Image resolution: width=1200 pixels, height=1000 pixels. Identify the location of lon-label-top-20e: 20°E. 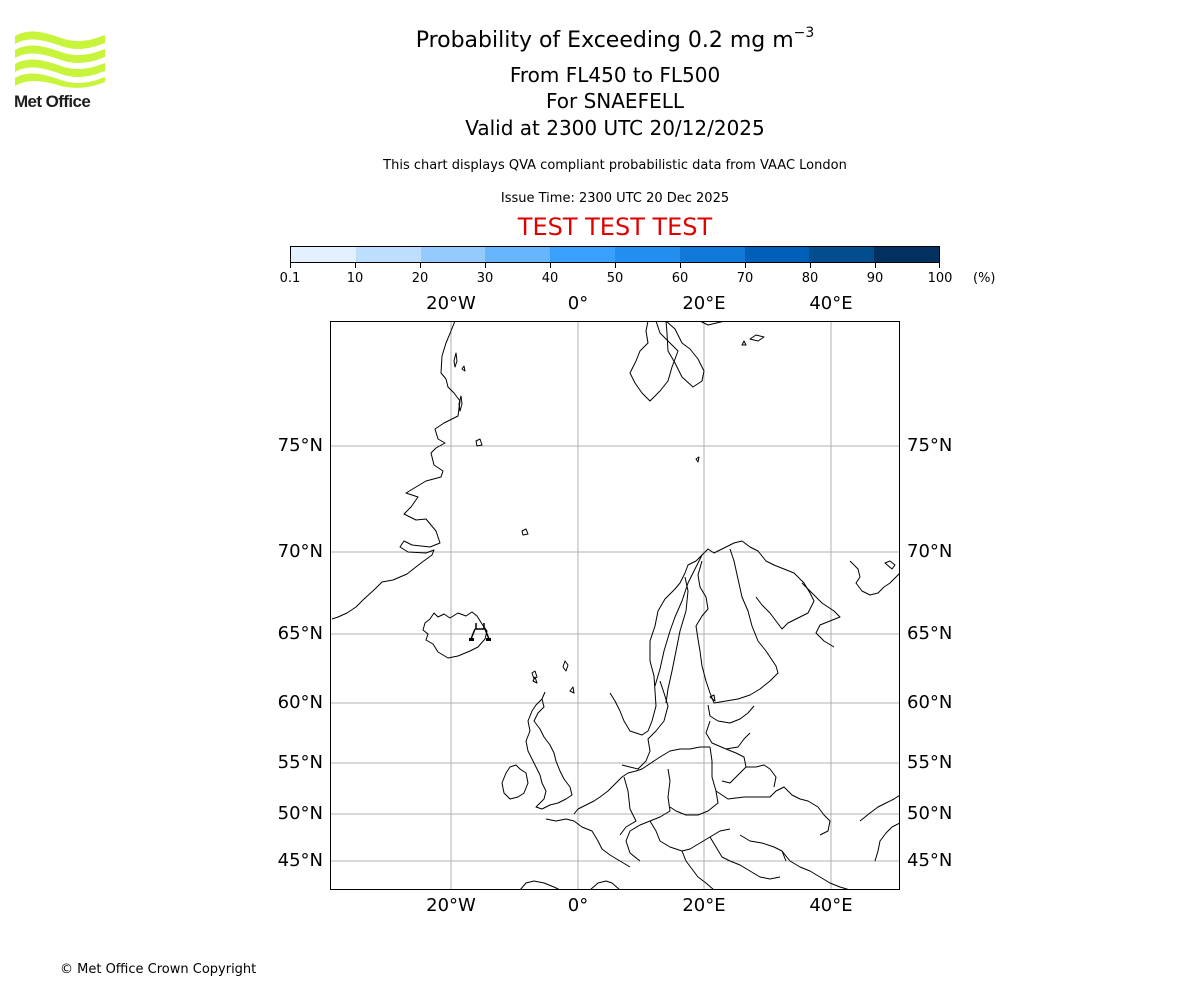
(704, 303).